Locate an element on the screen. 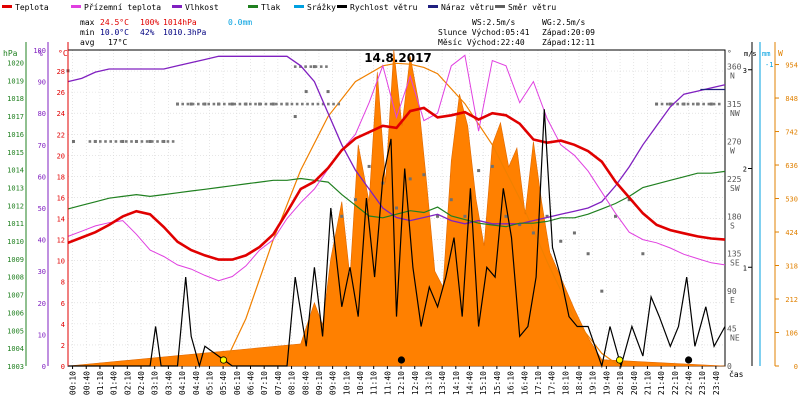 This screenshot has height=400, width=800. axis-x-tick: 18:40 is located at coordinates (579, 383).